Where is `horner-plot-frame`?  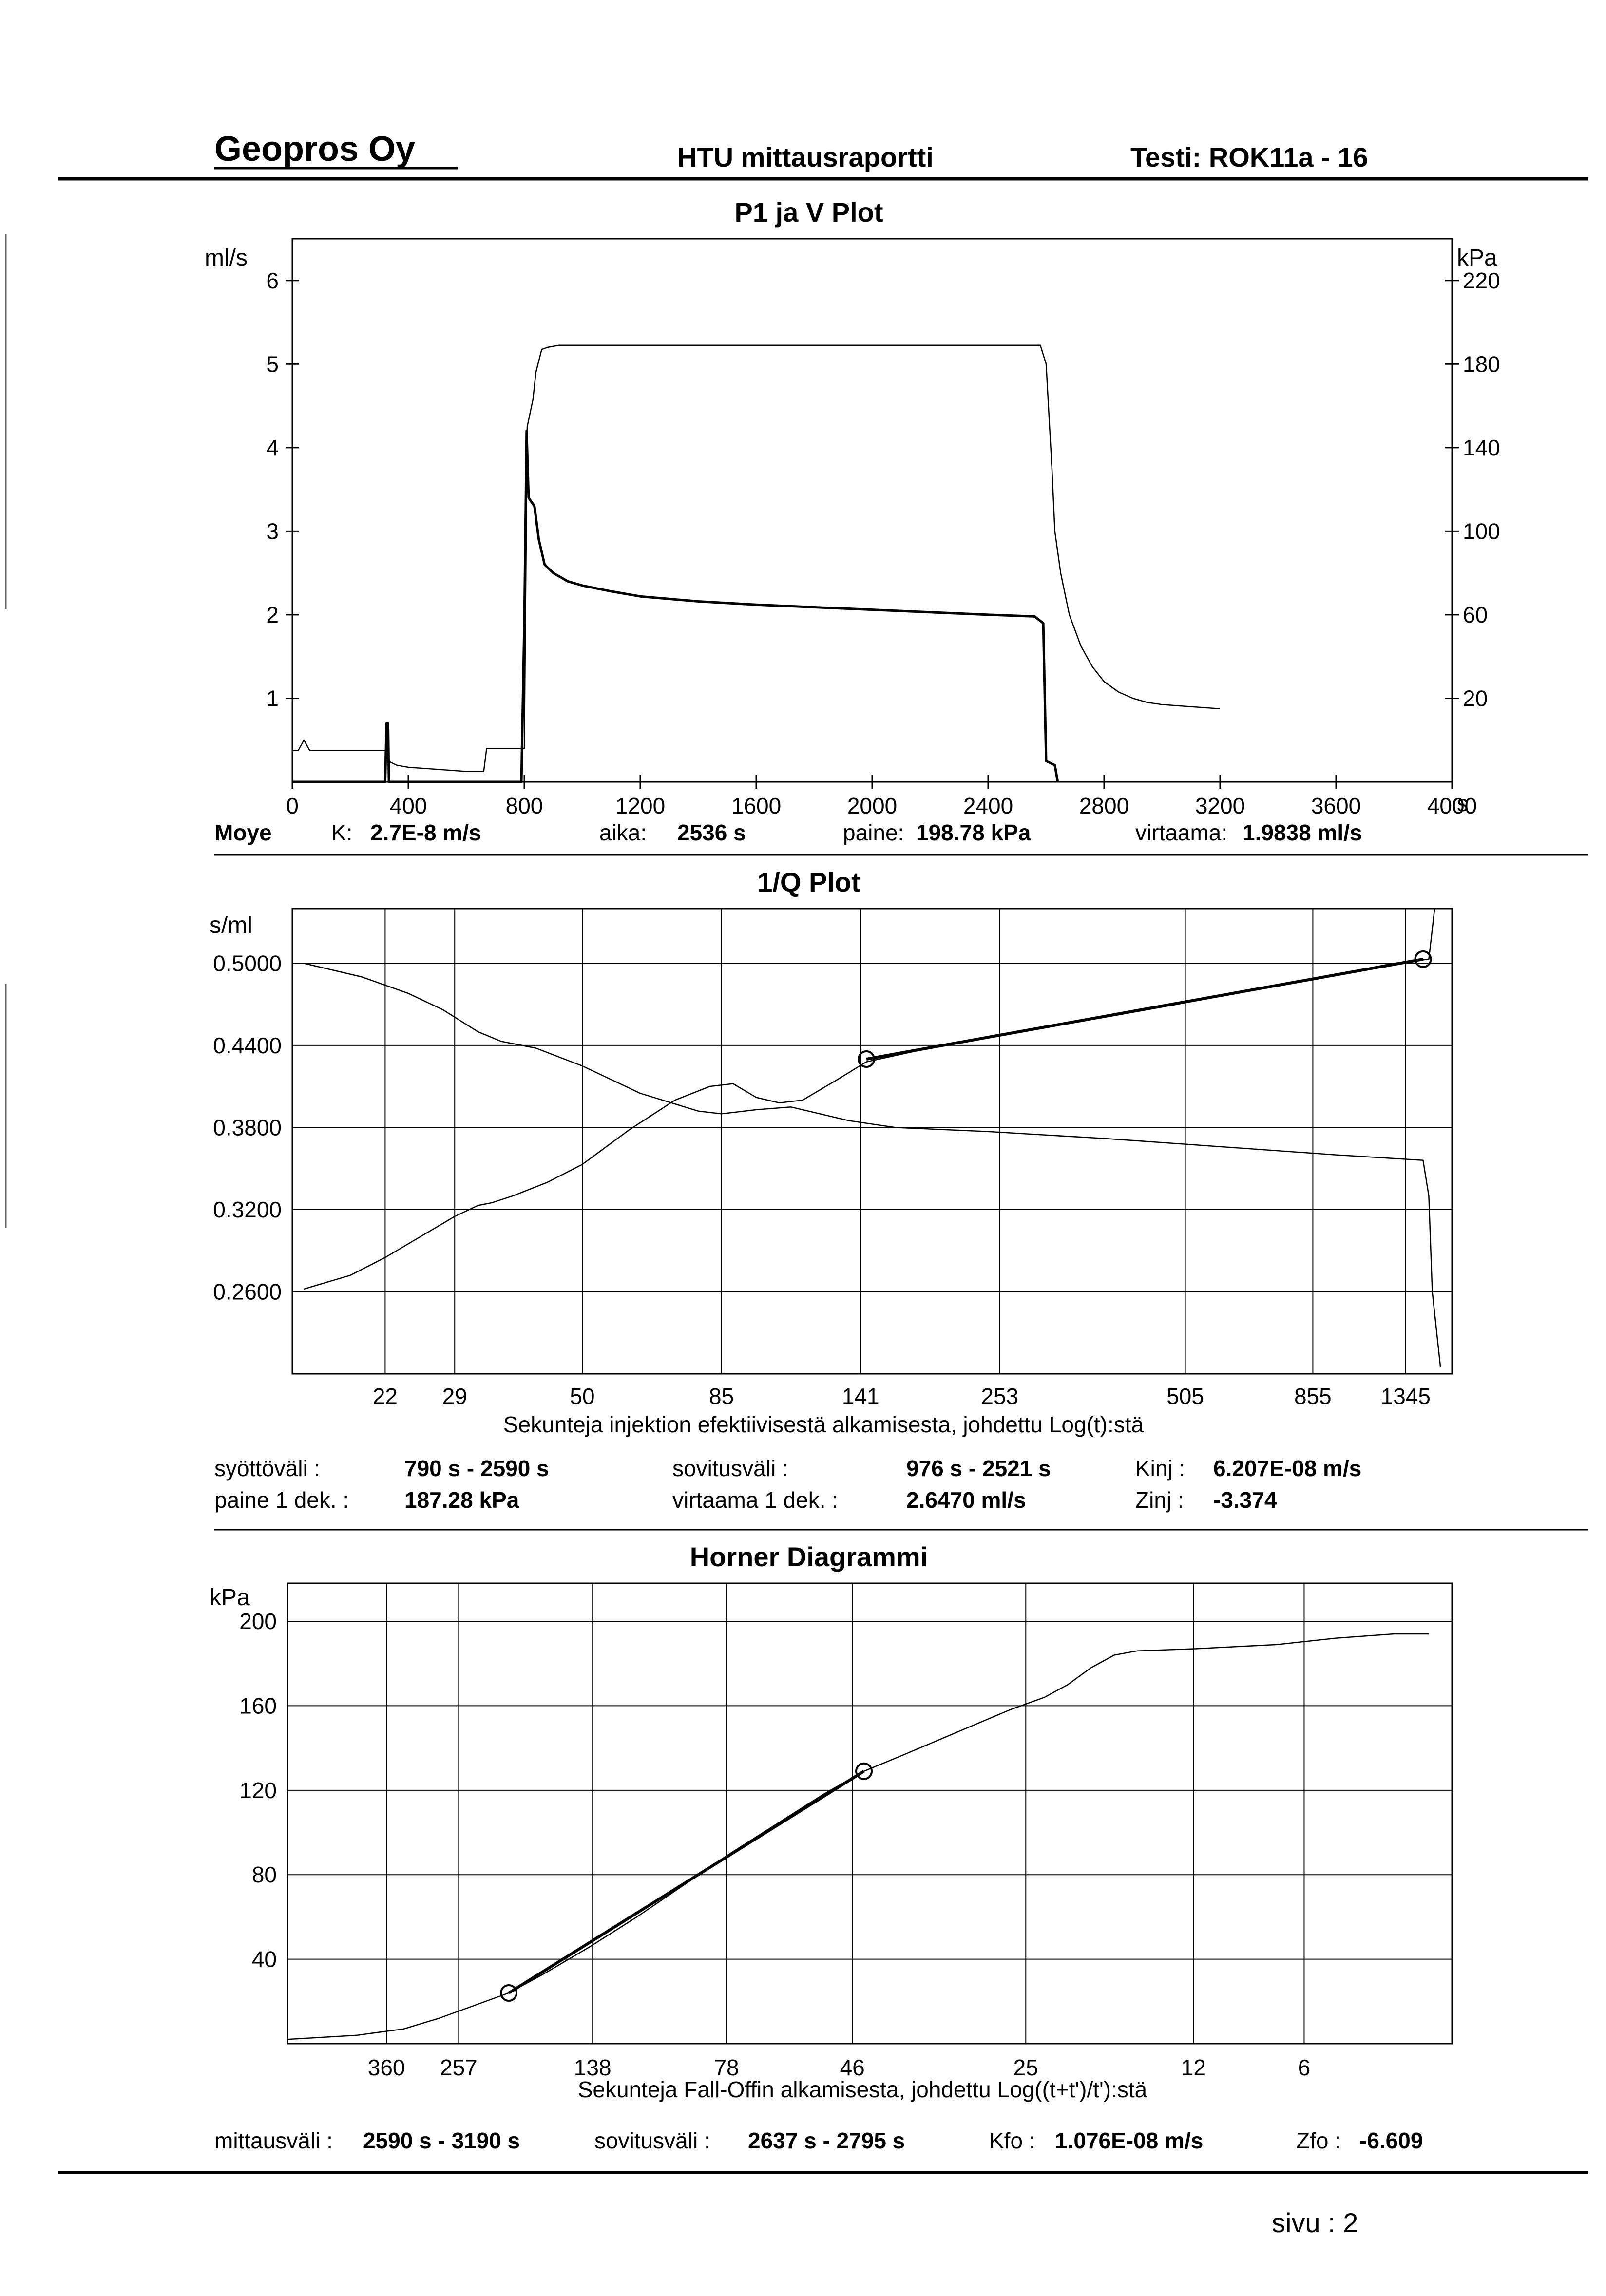
horner-plot-frame is located at coordinates (870, 1814).